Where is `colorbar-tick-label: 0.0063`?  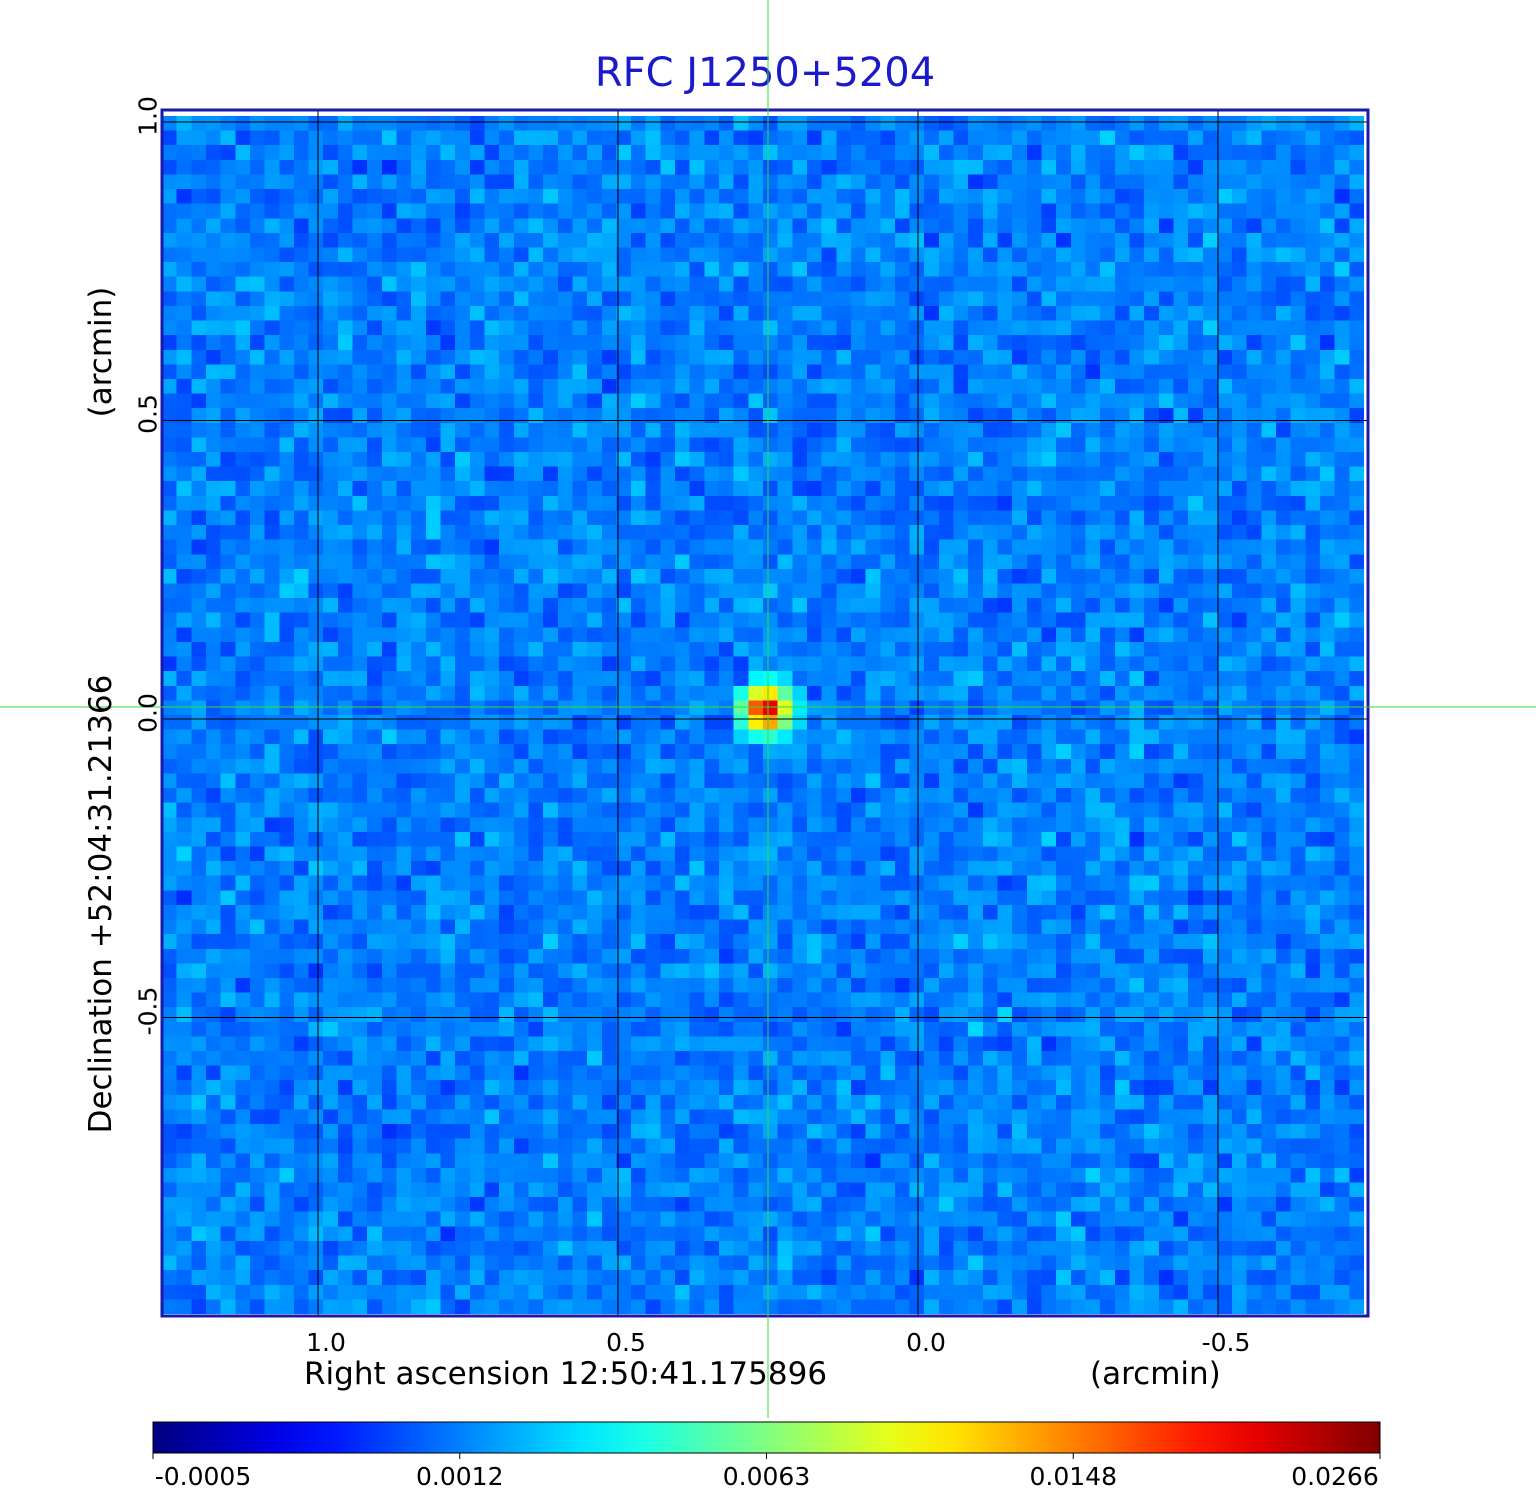
colorbar-tick-label: 0.0063 is located at coordinates (766, 1476).